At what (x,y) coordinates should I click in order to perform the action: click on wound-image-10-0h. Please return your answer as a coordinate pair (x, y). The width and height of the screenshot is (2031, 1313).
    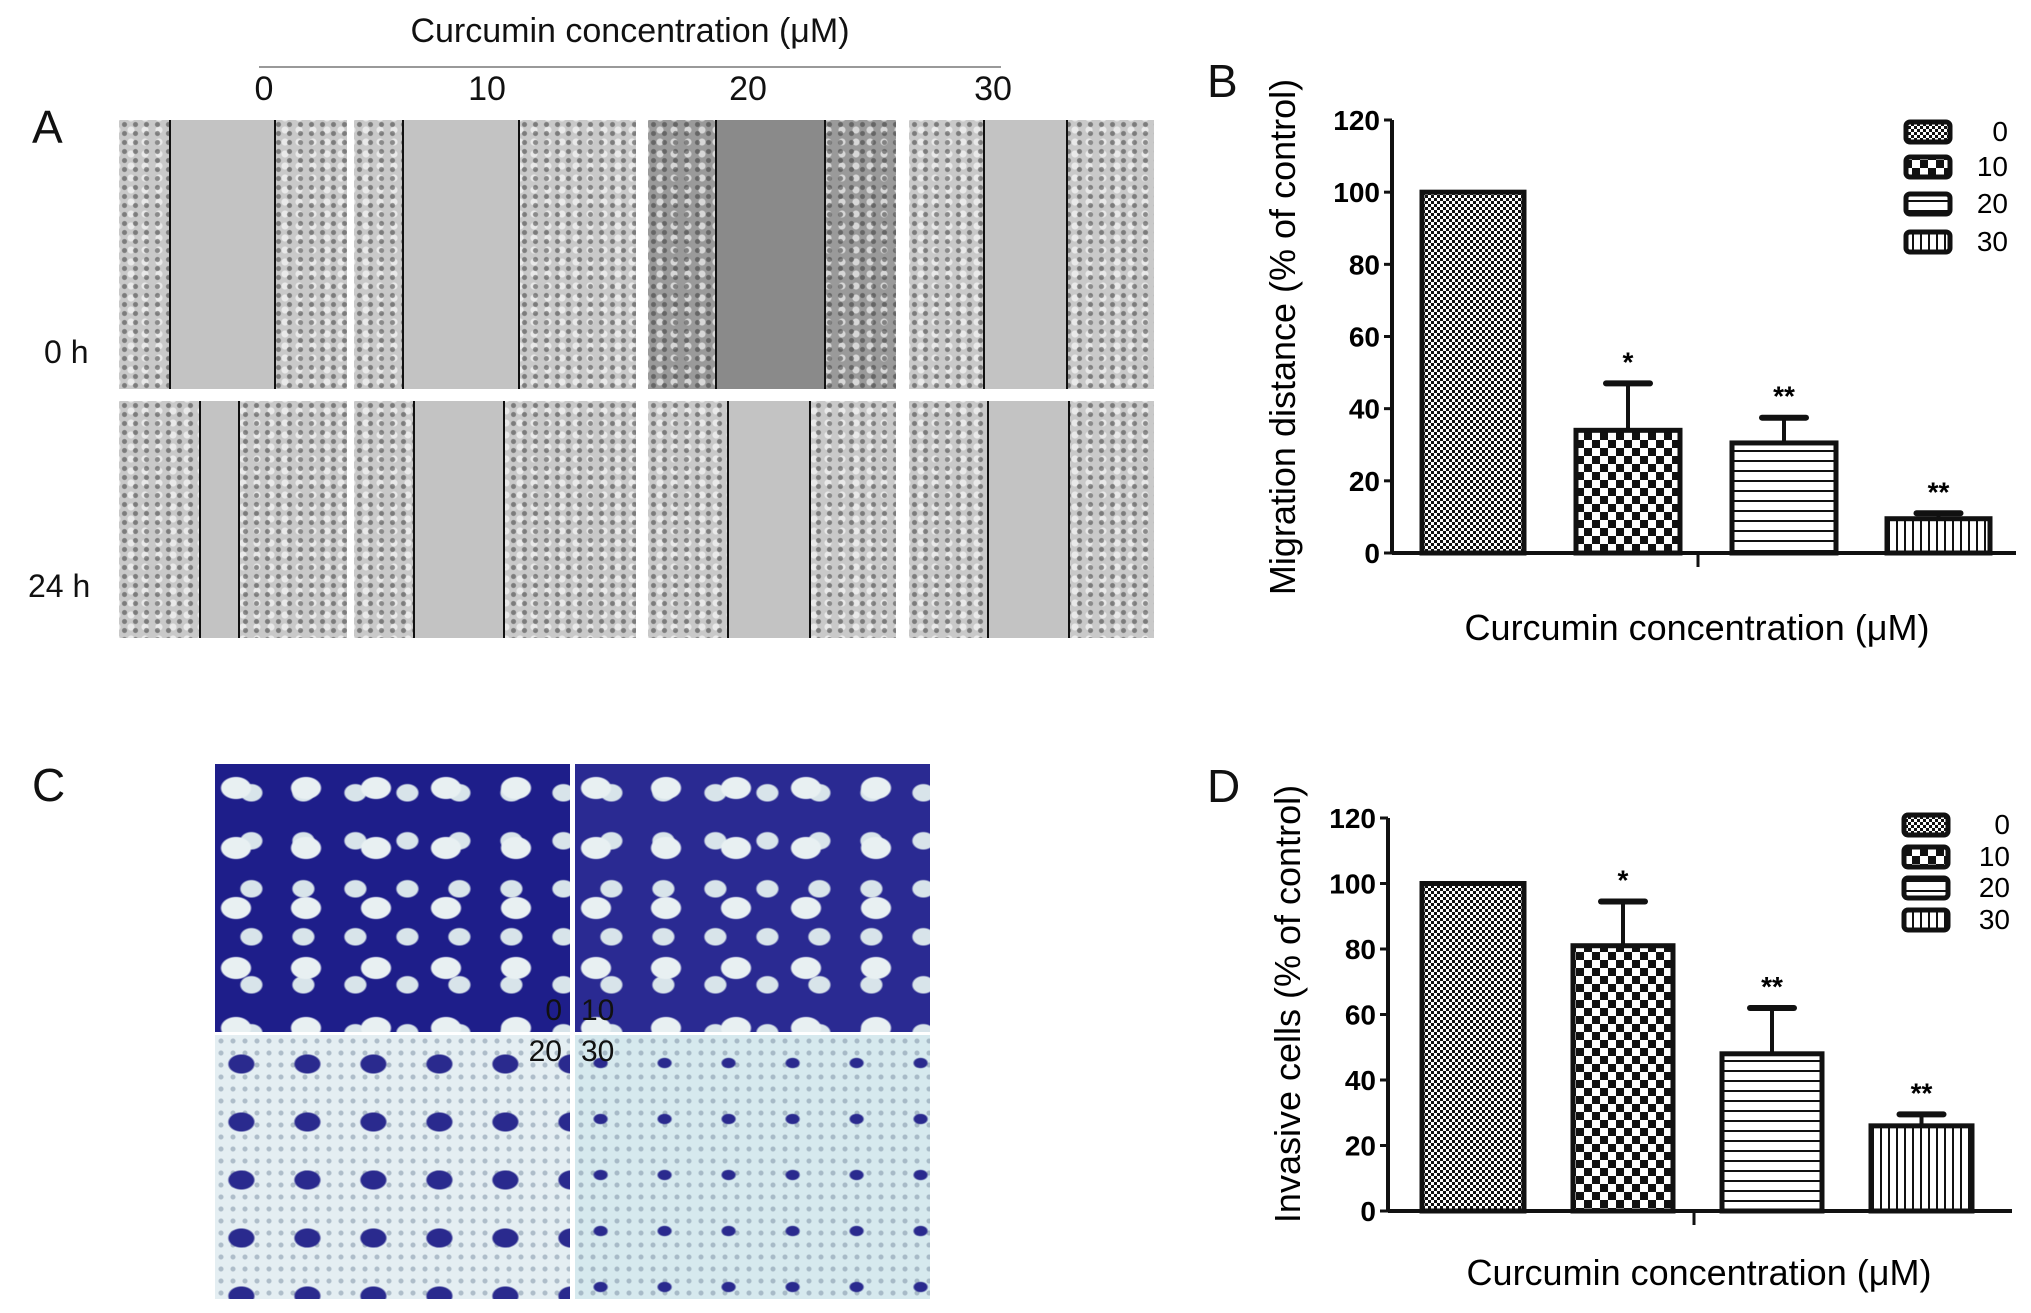
    Looking at the image, I should click on (495, 254).